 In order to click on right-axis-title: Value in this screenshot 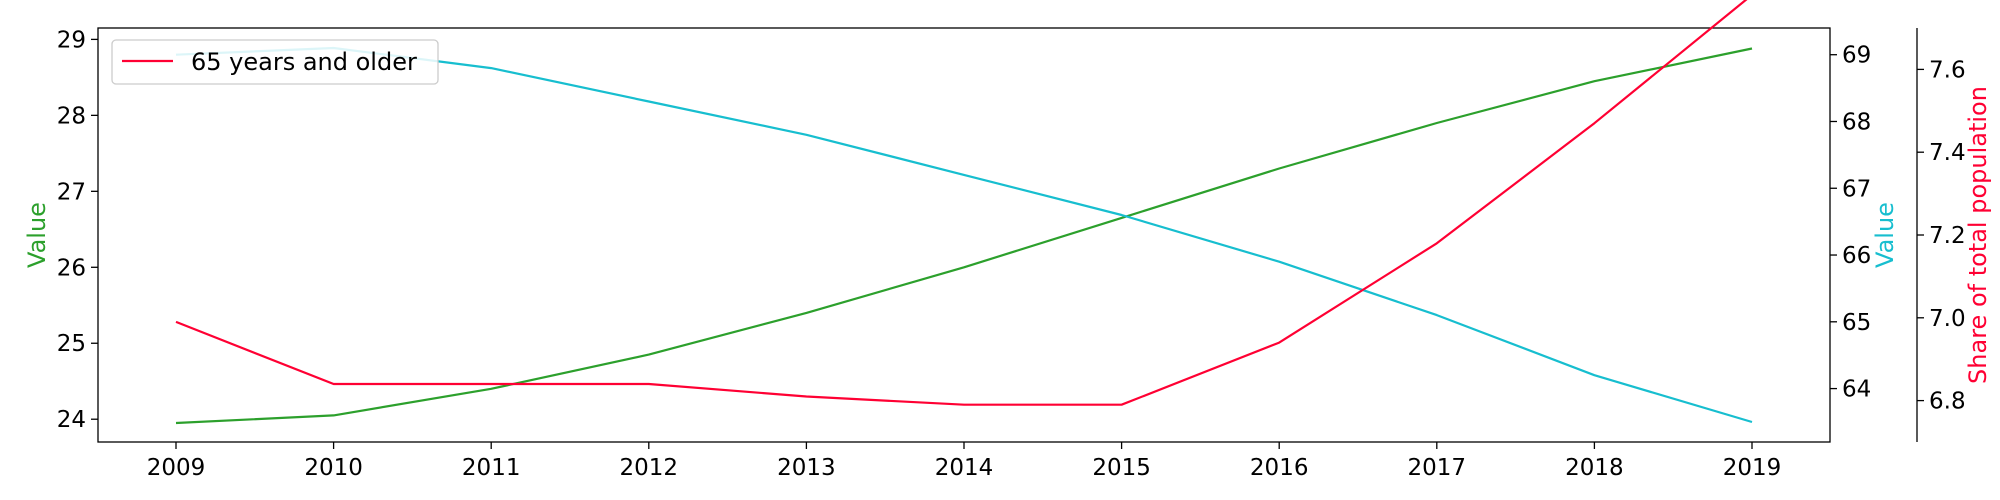, I will do `click(1885, 235)`.